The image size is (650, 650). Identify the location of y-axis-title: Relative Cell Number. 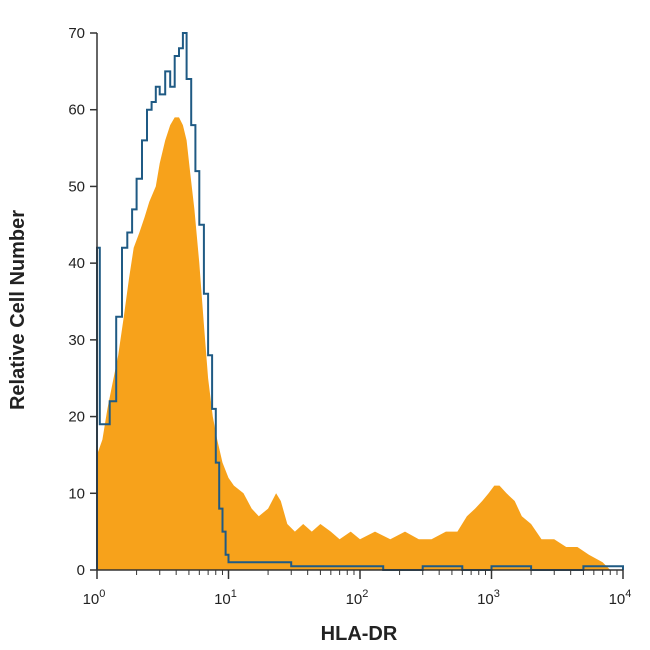
(18, 310).